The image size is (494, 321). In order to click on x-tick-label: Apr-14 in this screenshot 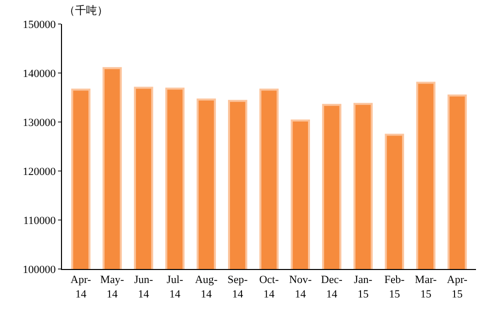, I will do `click(81, 287)`.